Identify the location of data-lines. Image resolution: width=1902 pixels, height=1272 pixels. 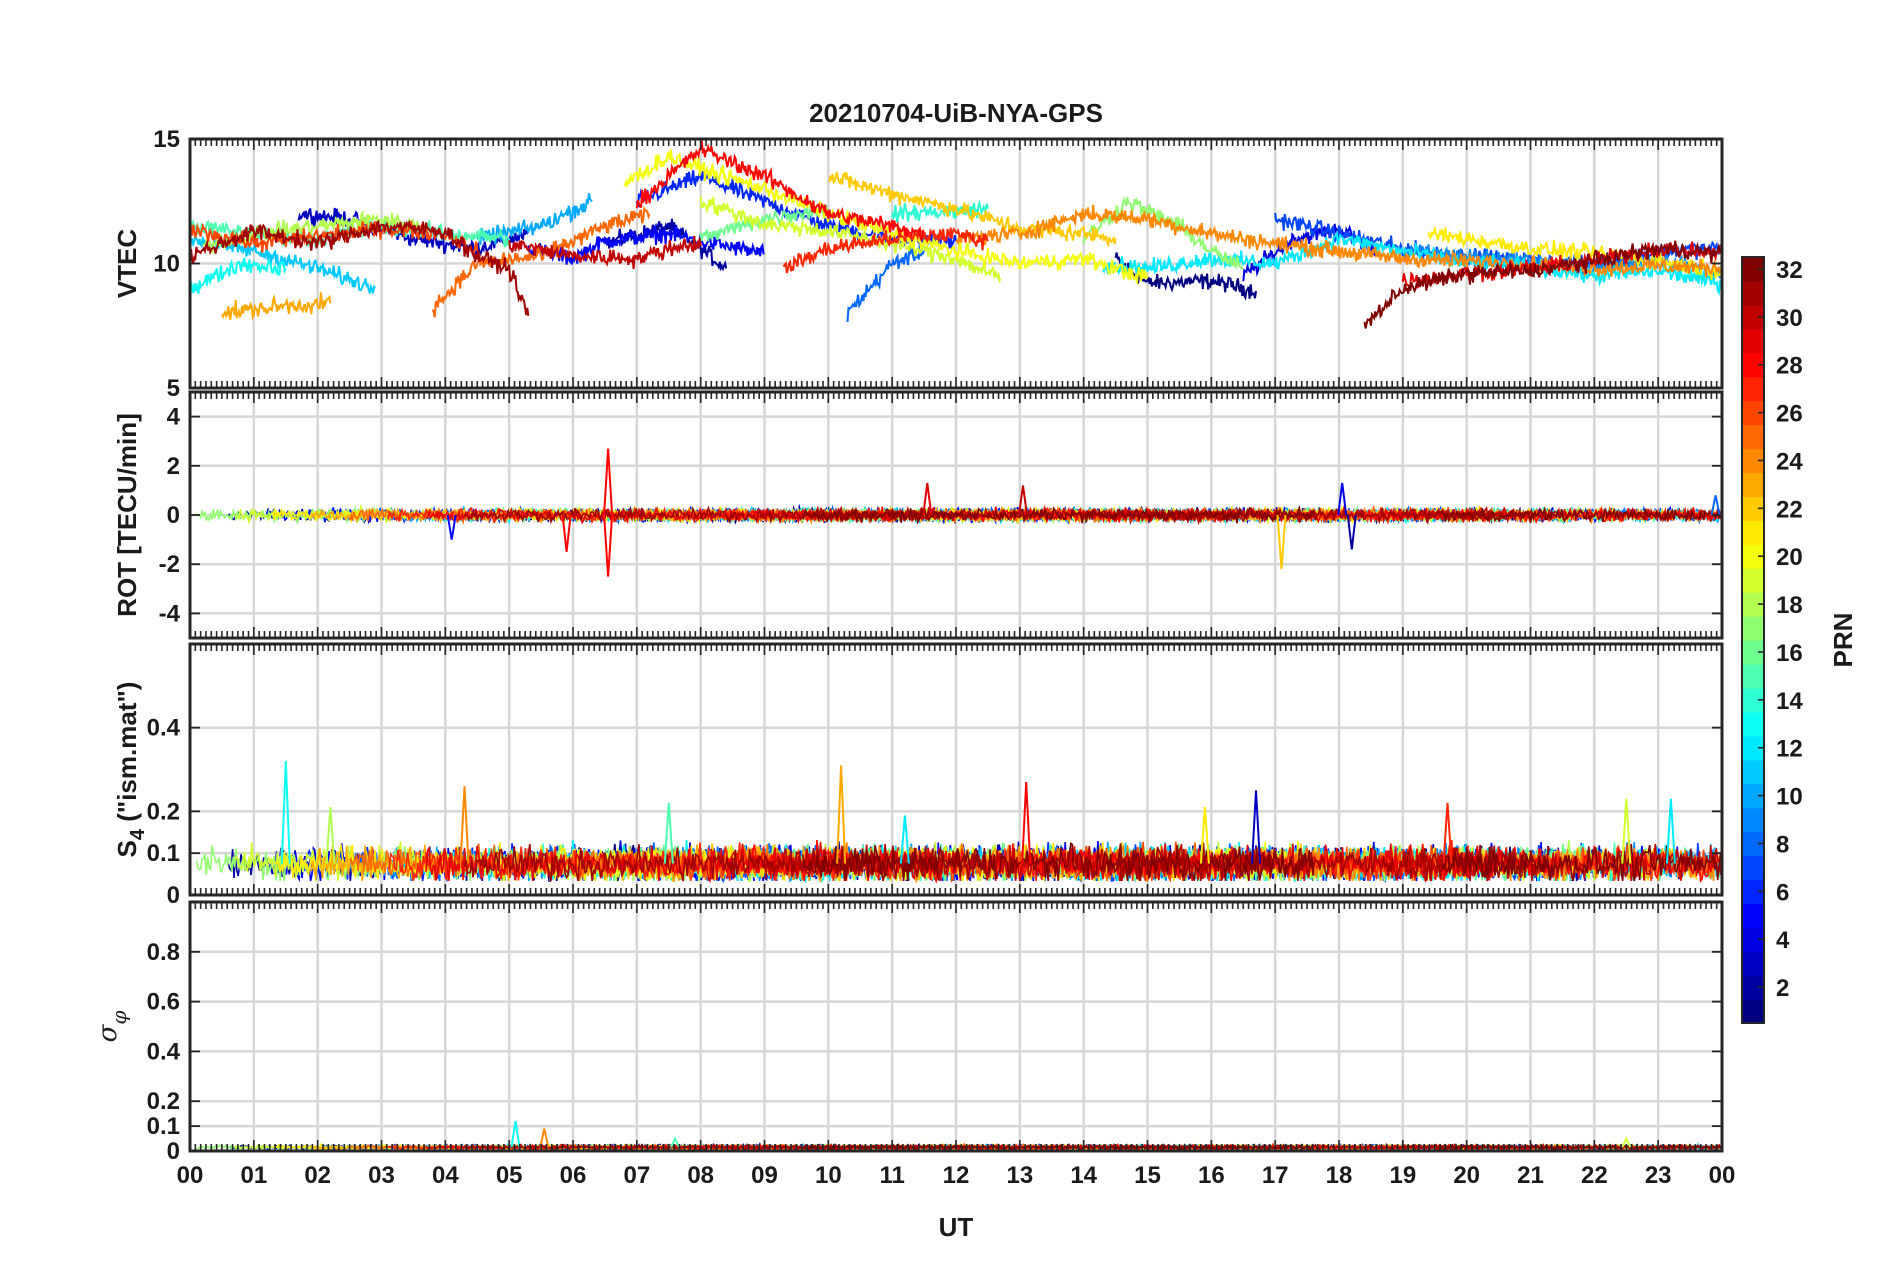
(956, 234).